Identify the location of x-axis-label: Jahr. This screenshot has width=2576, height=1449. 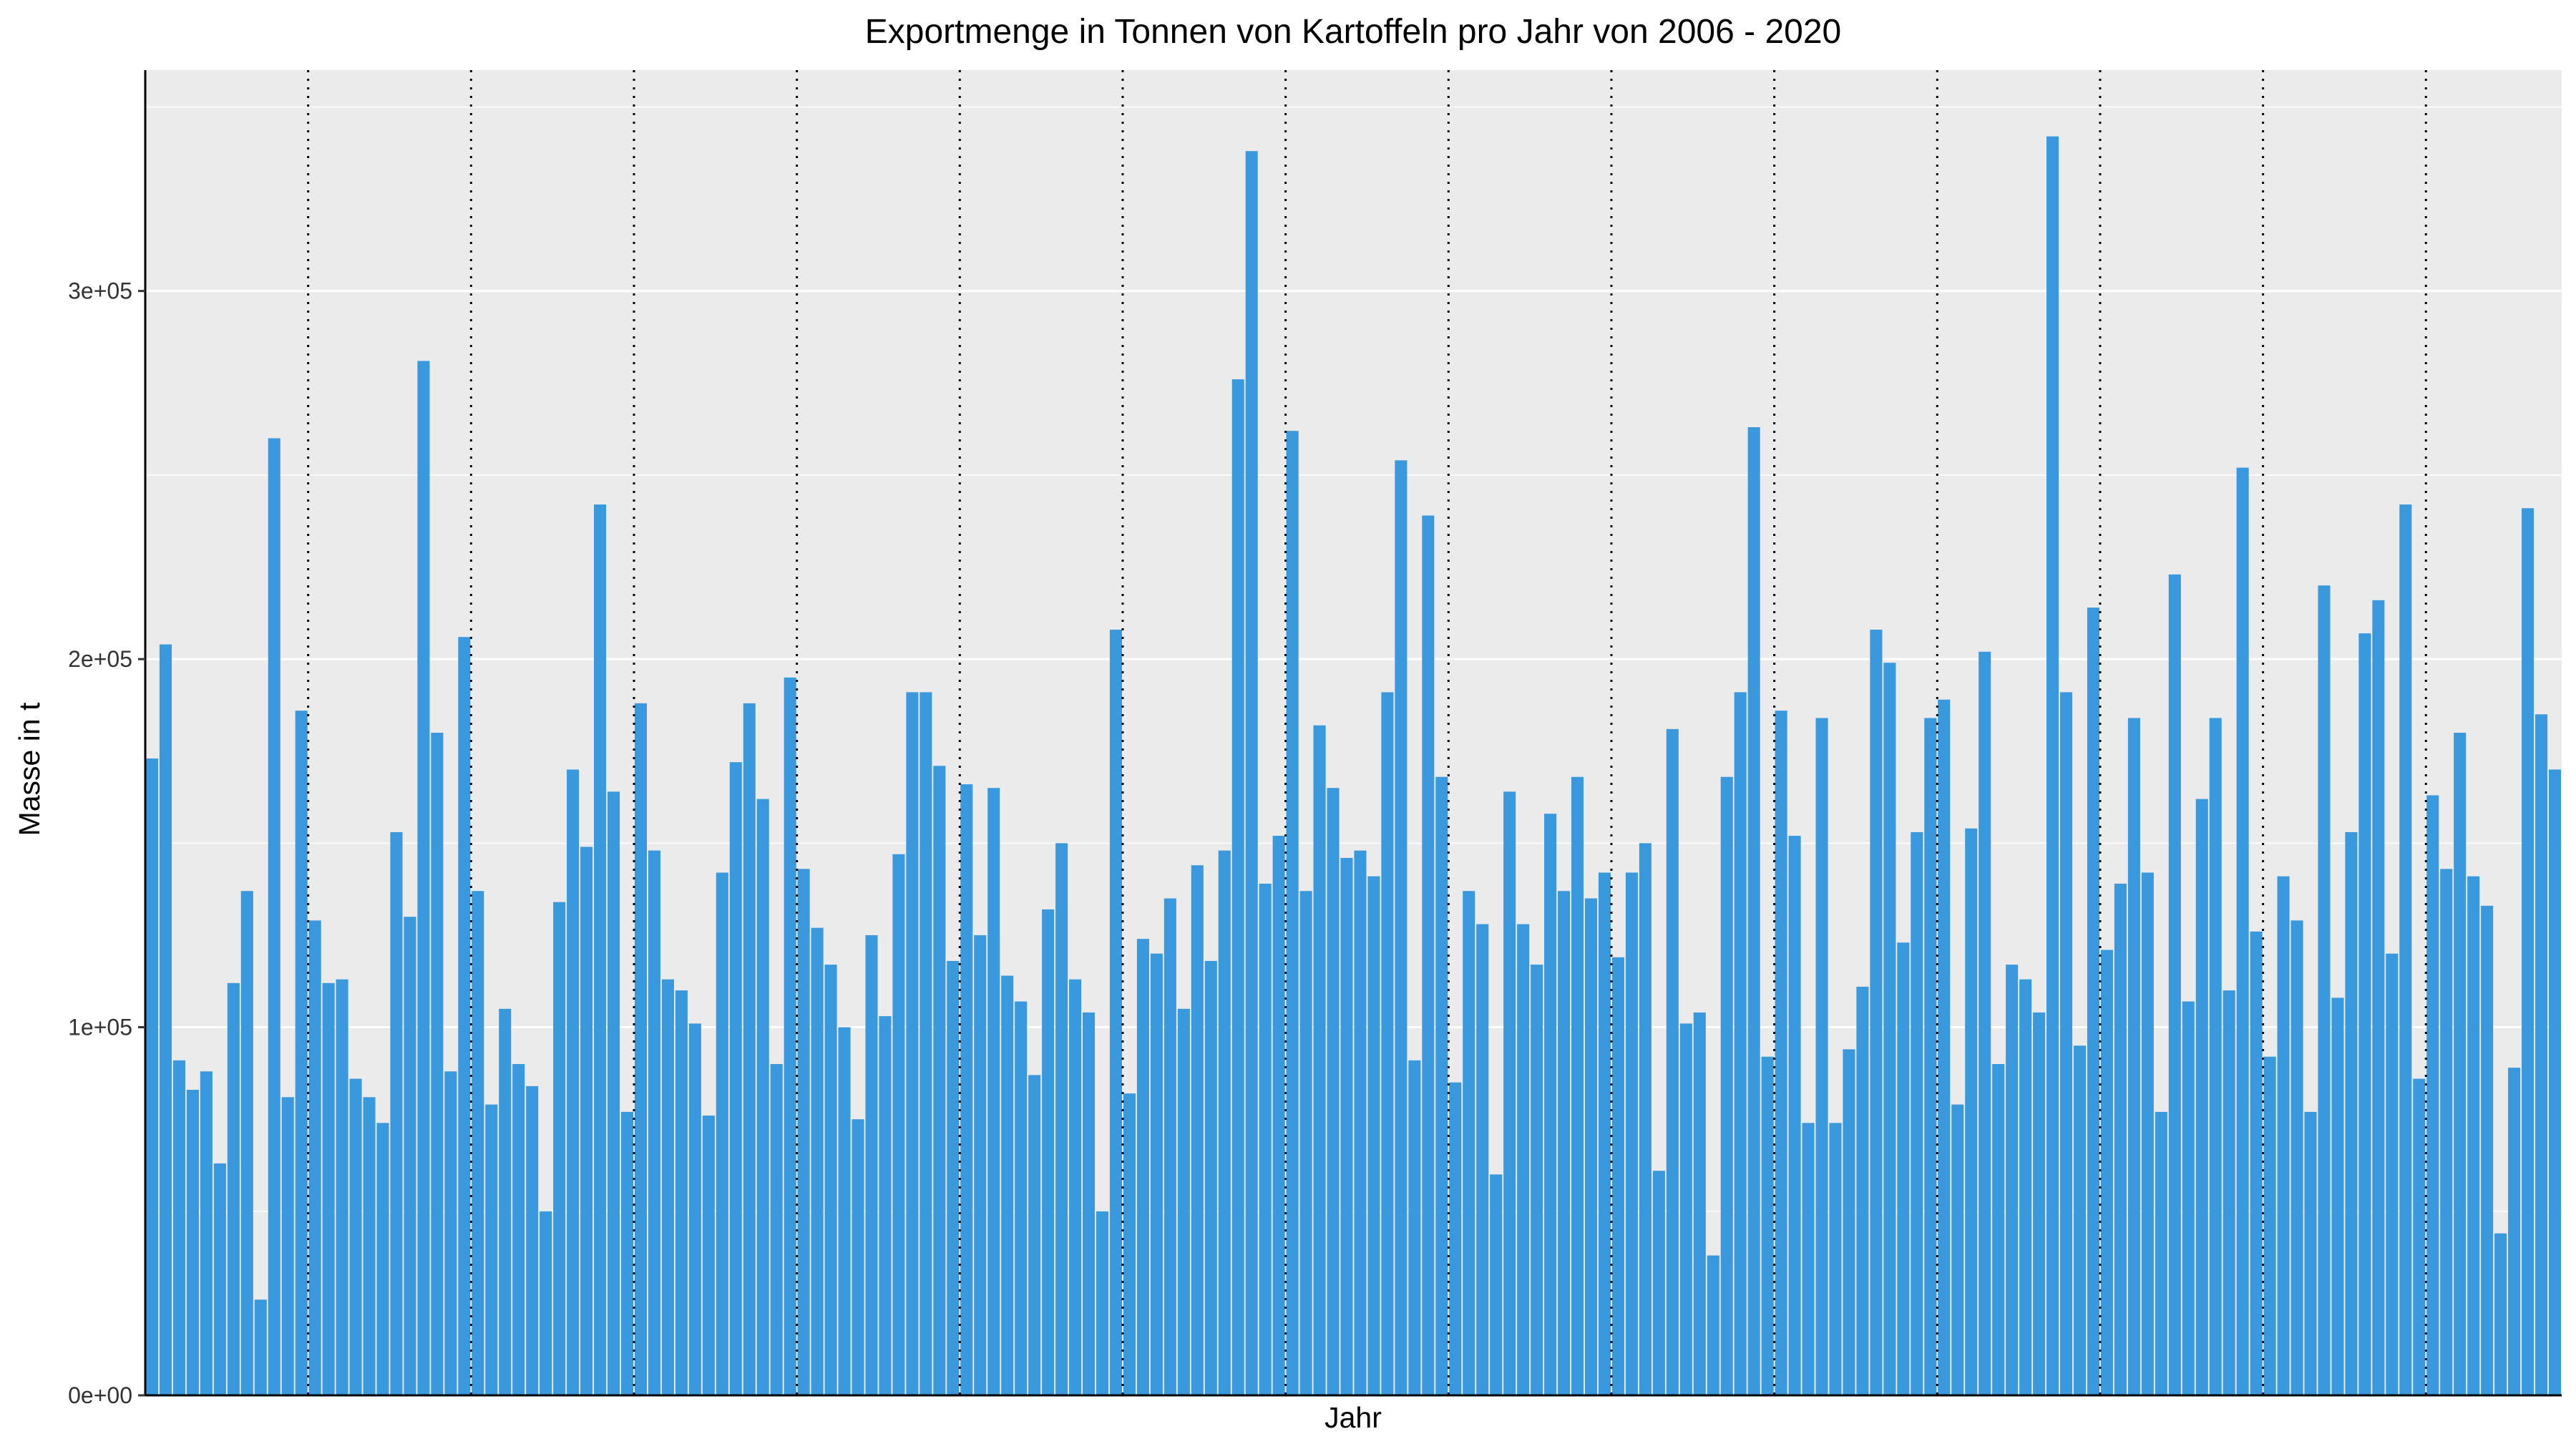
(1353, 1417).